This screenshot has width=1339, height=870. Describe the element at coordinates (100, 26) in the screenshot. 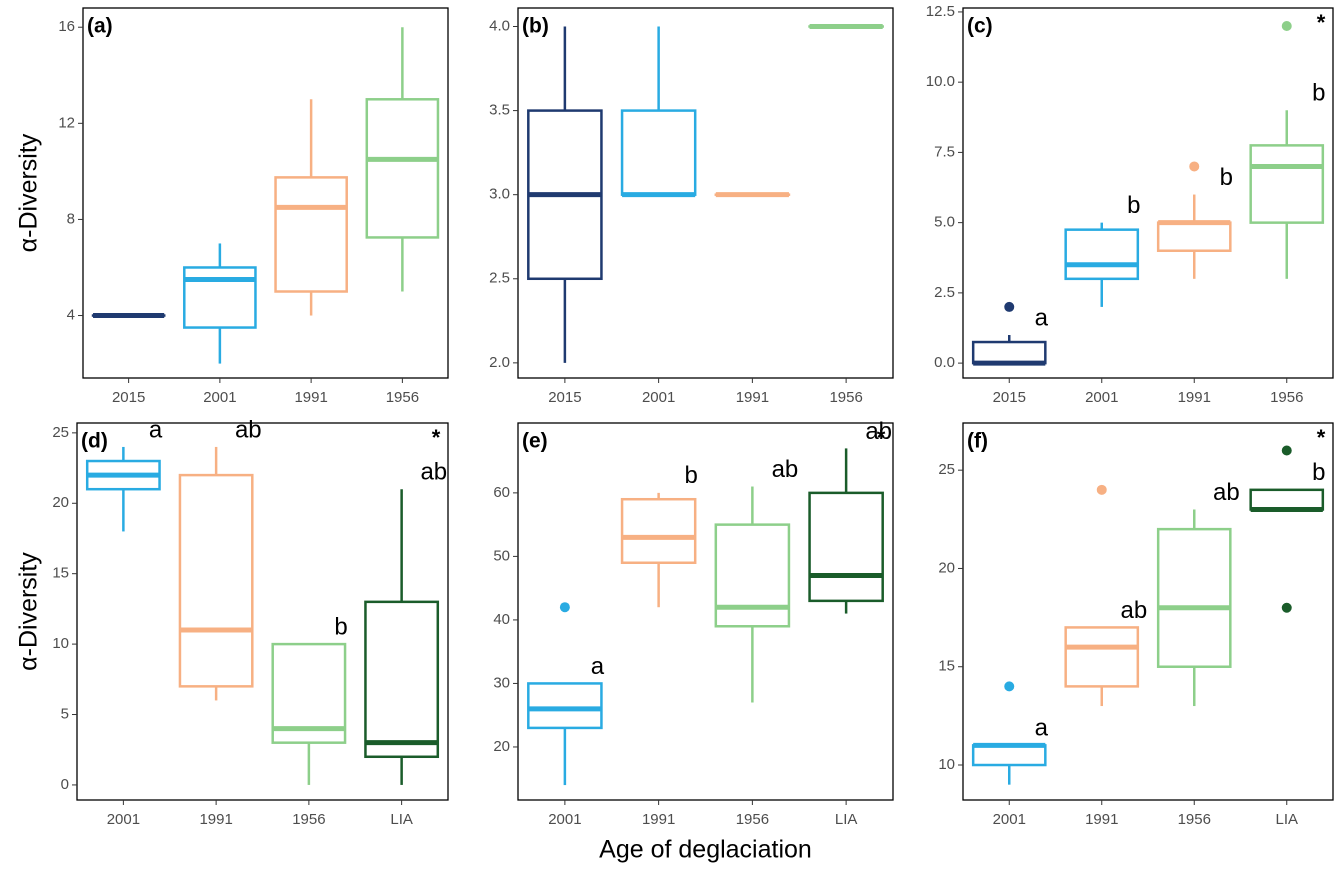

I see `panel-label: (a)` at that location.